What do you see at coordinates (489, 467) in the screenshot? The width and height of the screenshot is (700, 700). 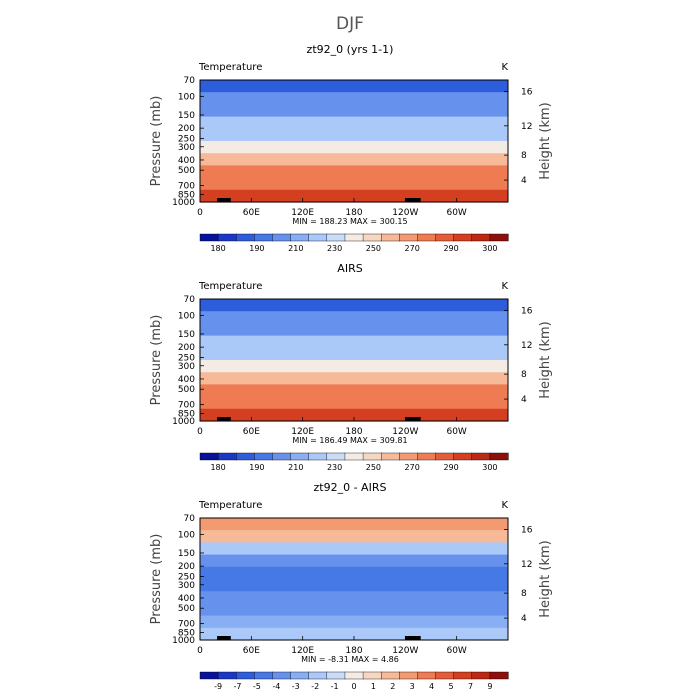 I see `colorbar-label: 300` at bounding box center [489, 467].